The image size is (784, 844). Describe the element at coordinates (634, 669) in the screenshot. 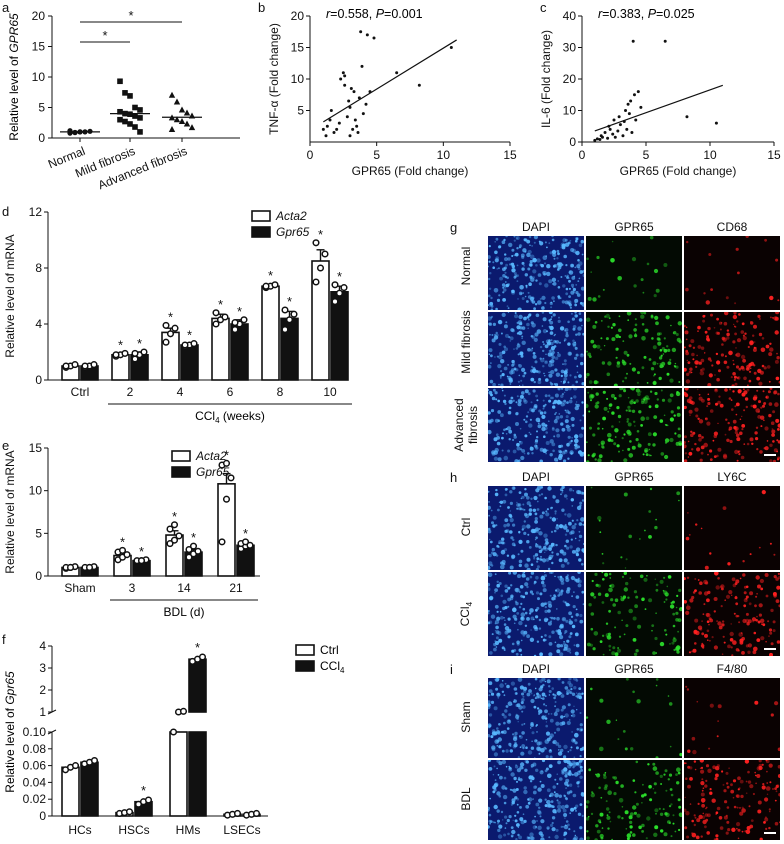

I see `column-label: GPR65` at that location.